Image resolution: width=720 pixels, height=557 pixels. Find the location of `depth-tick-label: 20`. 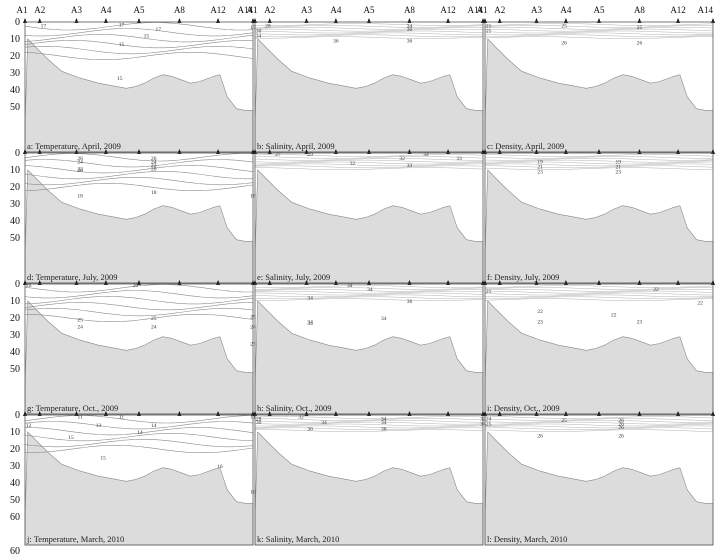

depth-tick-label: 20 is located at coordinates (15, 187).